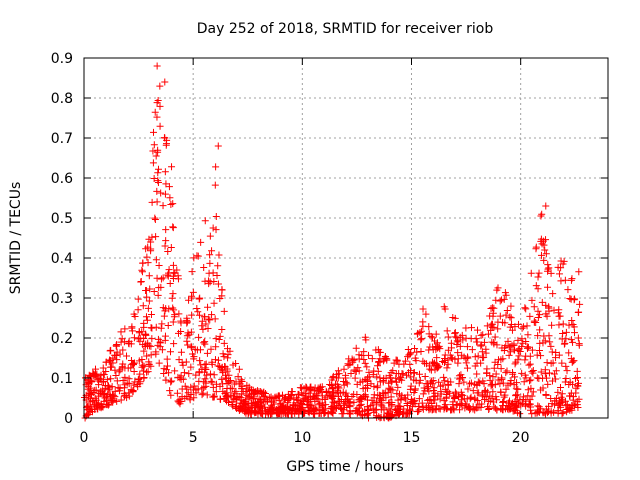  I want to click on y-tick-label: 0.8, so click(62, 99).